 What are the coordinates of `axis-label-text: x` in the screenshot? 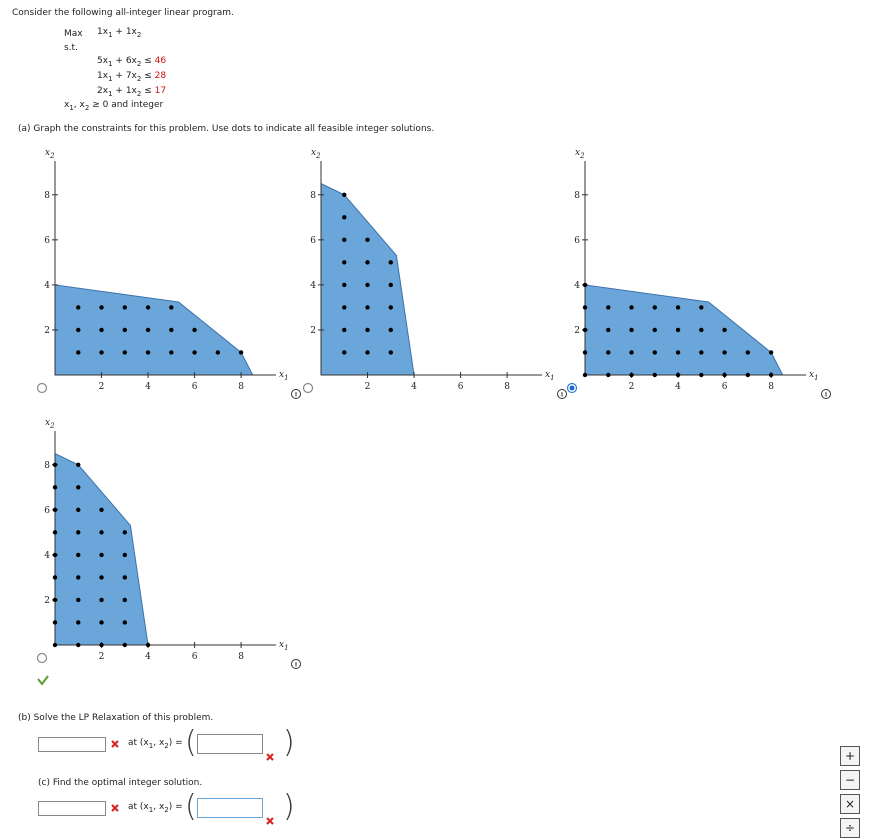 It's located at (313, 153).